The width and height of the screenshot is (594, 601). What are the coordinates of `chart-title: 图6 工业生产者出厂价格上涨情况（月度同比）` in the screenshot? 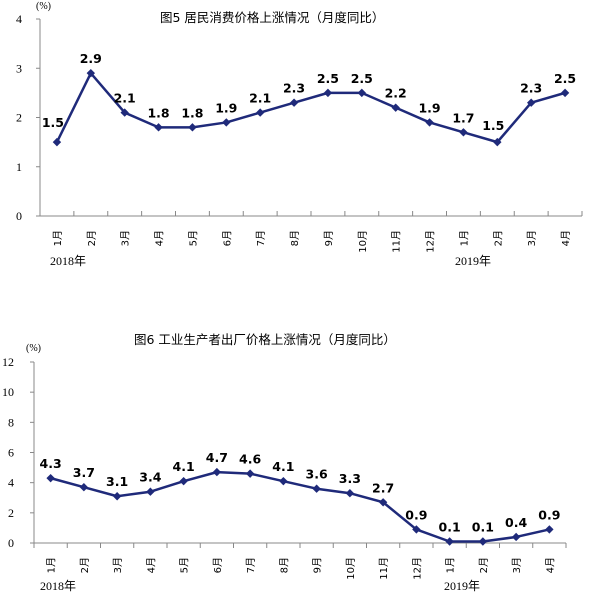 It's located at (265, 339).